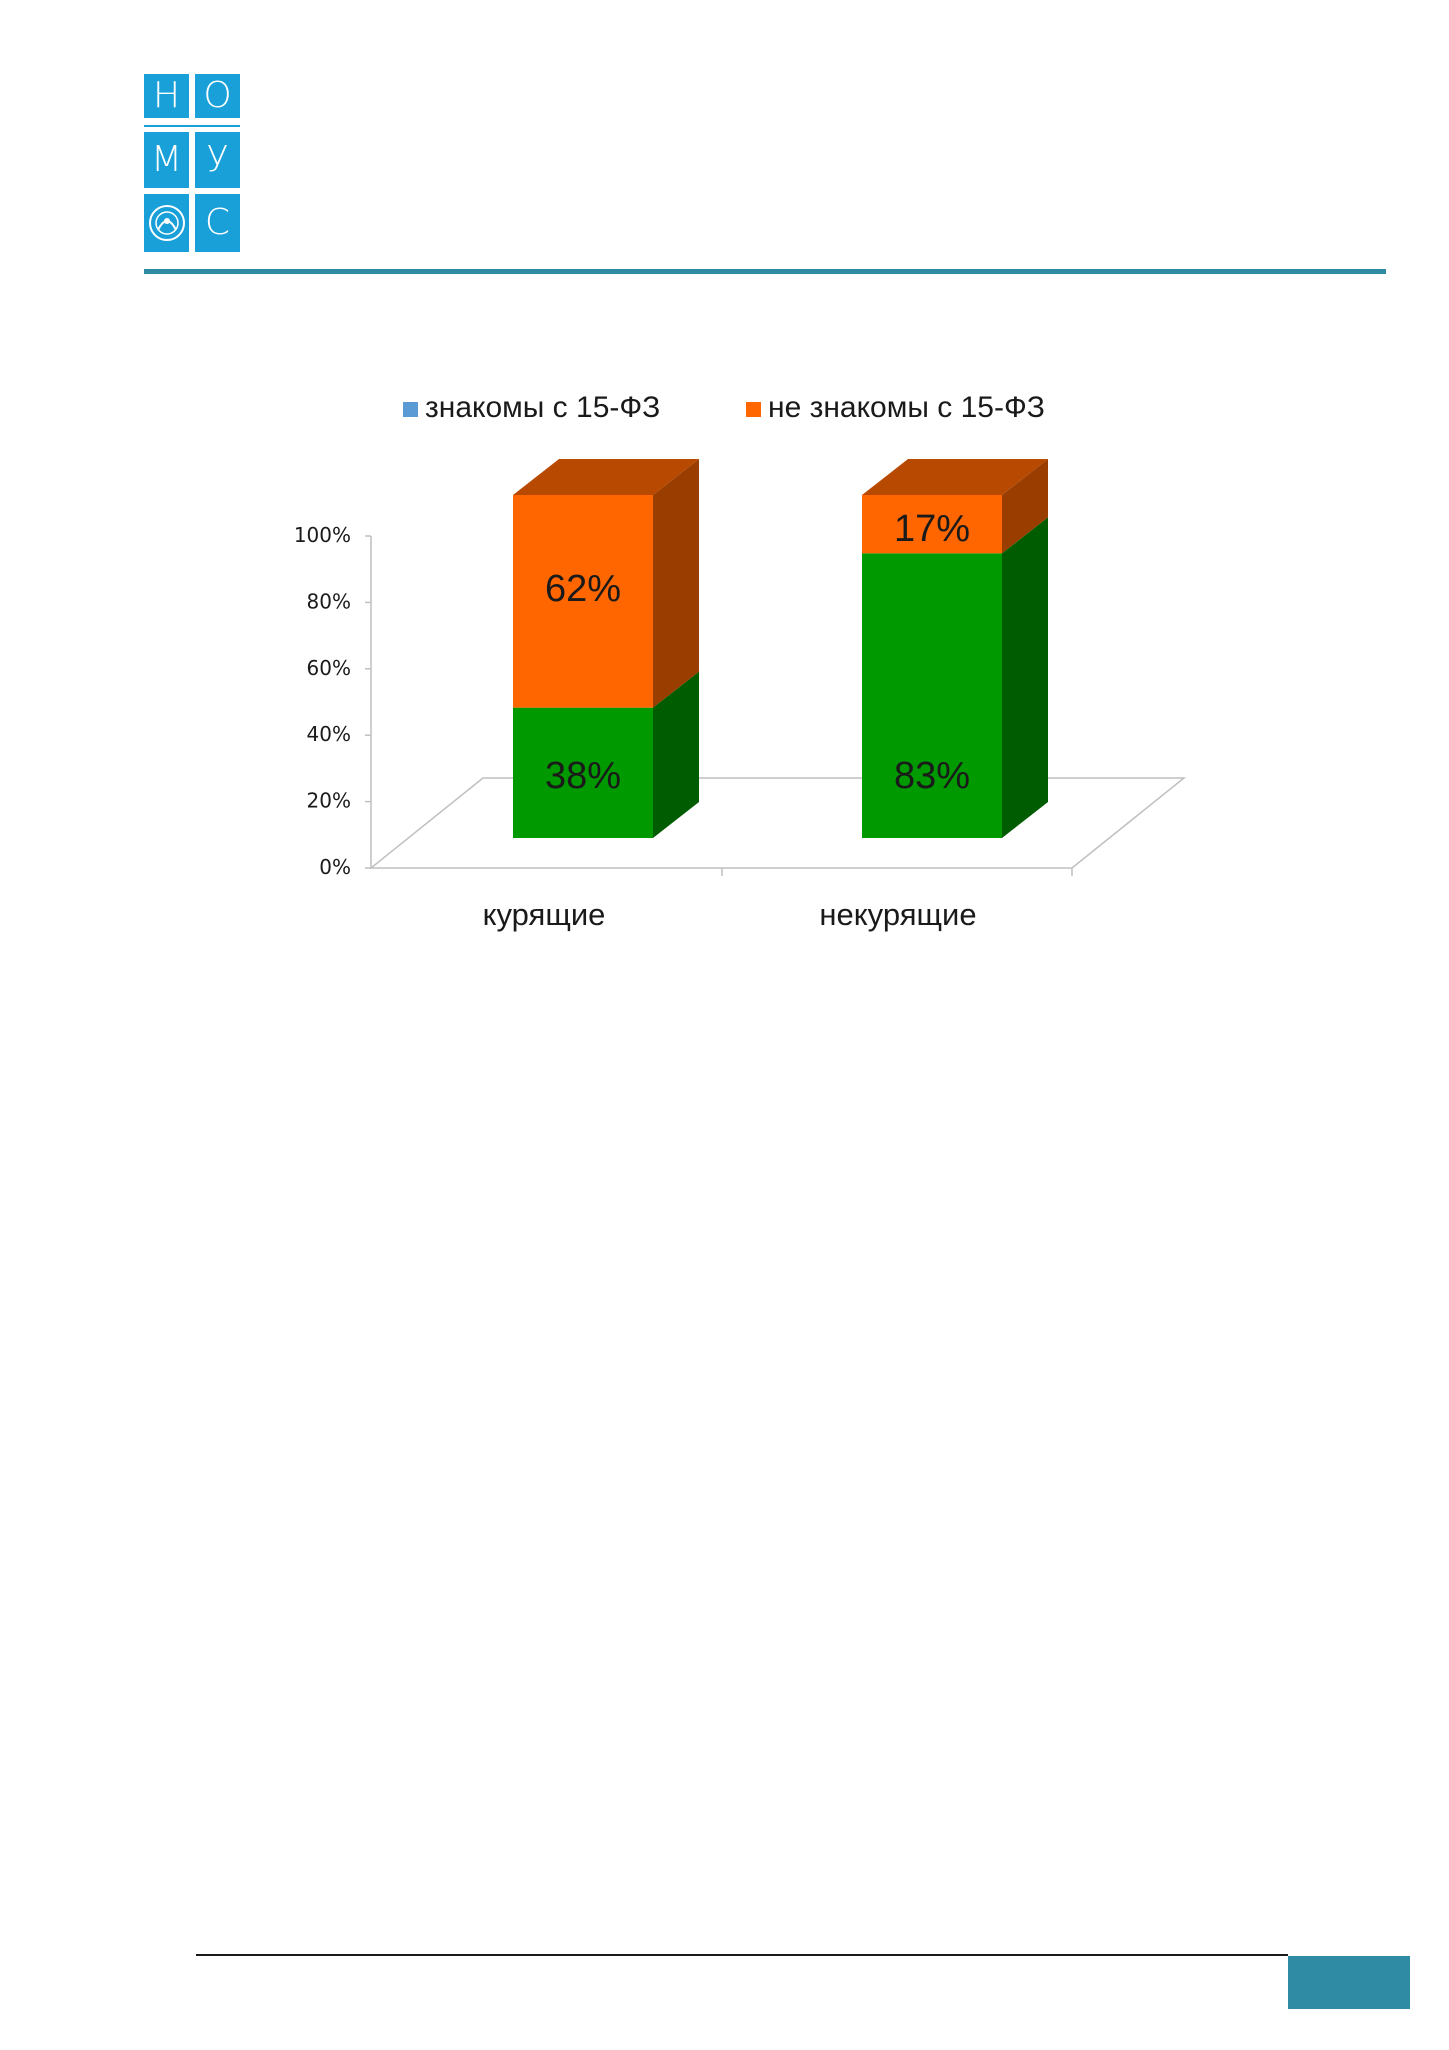 This screenshot has width=1449, height=2050. I want to click on emblem-icon, so click(166, 223).